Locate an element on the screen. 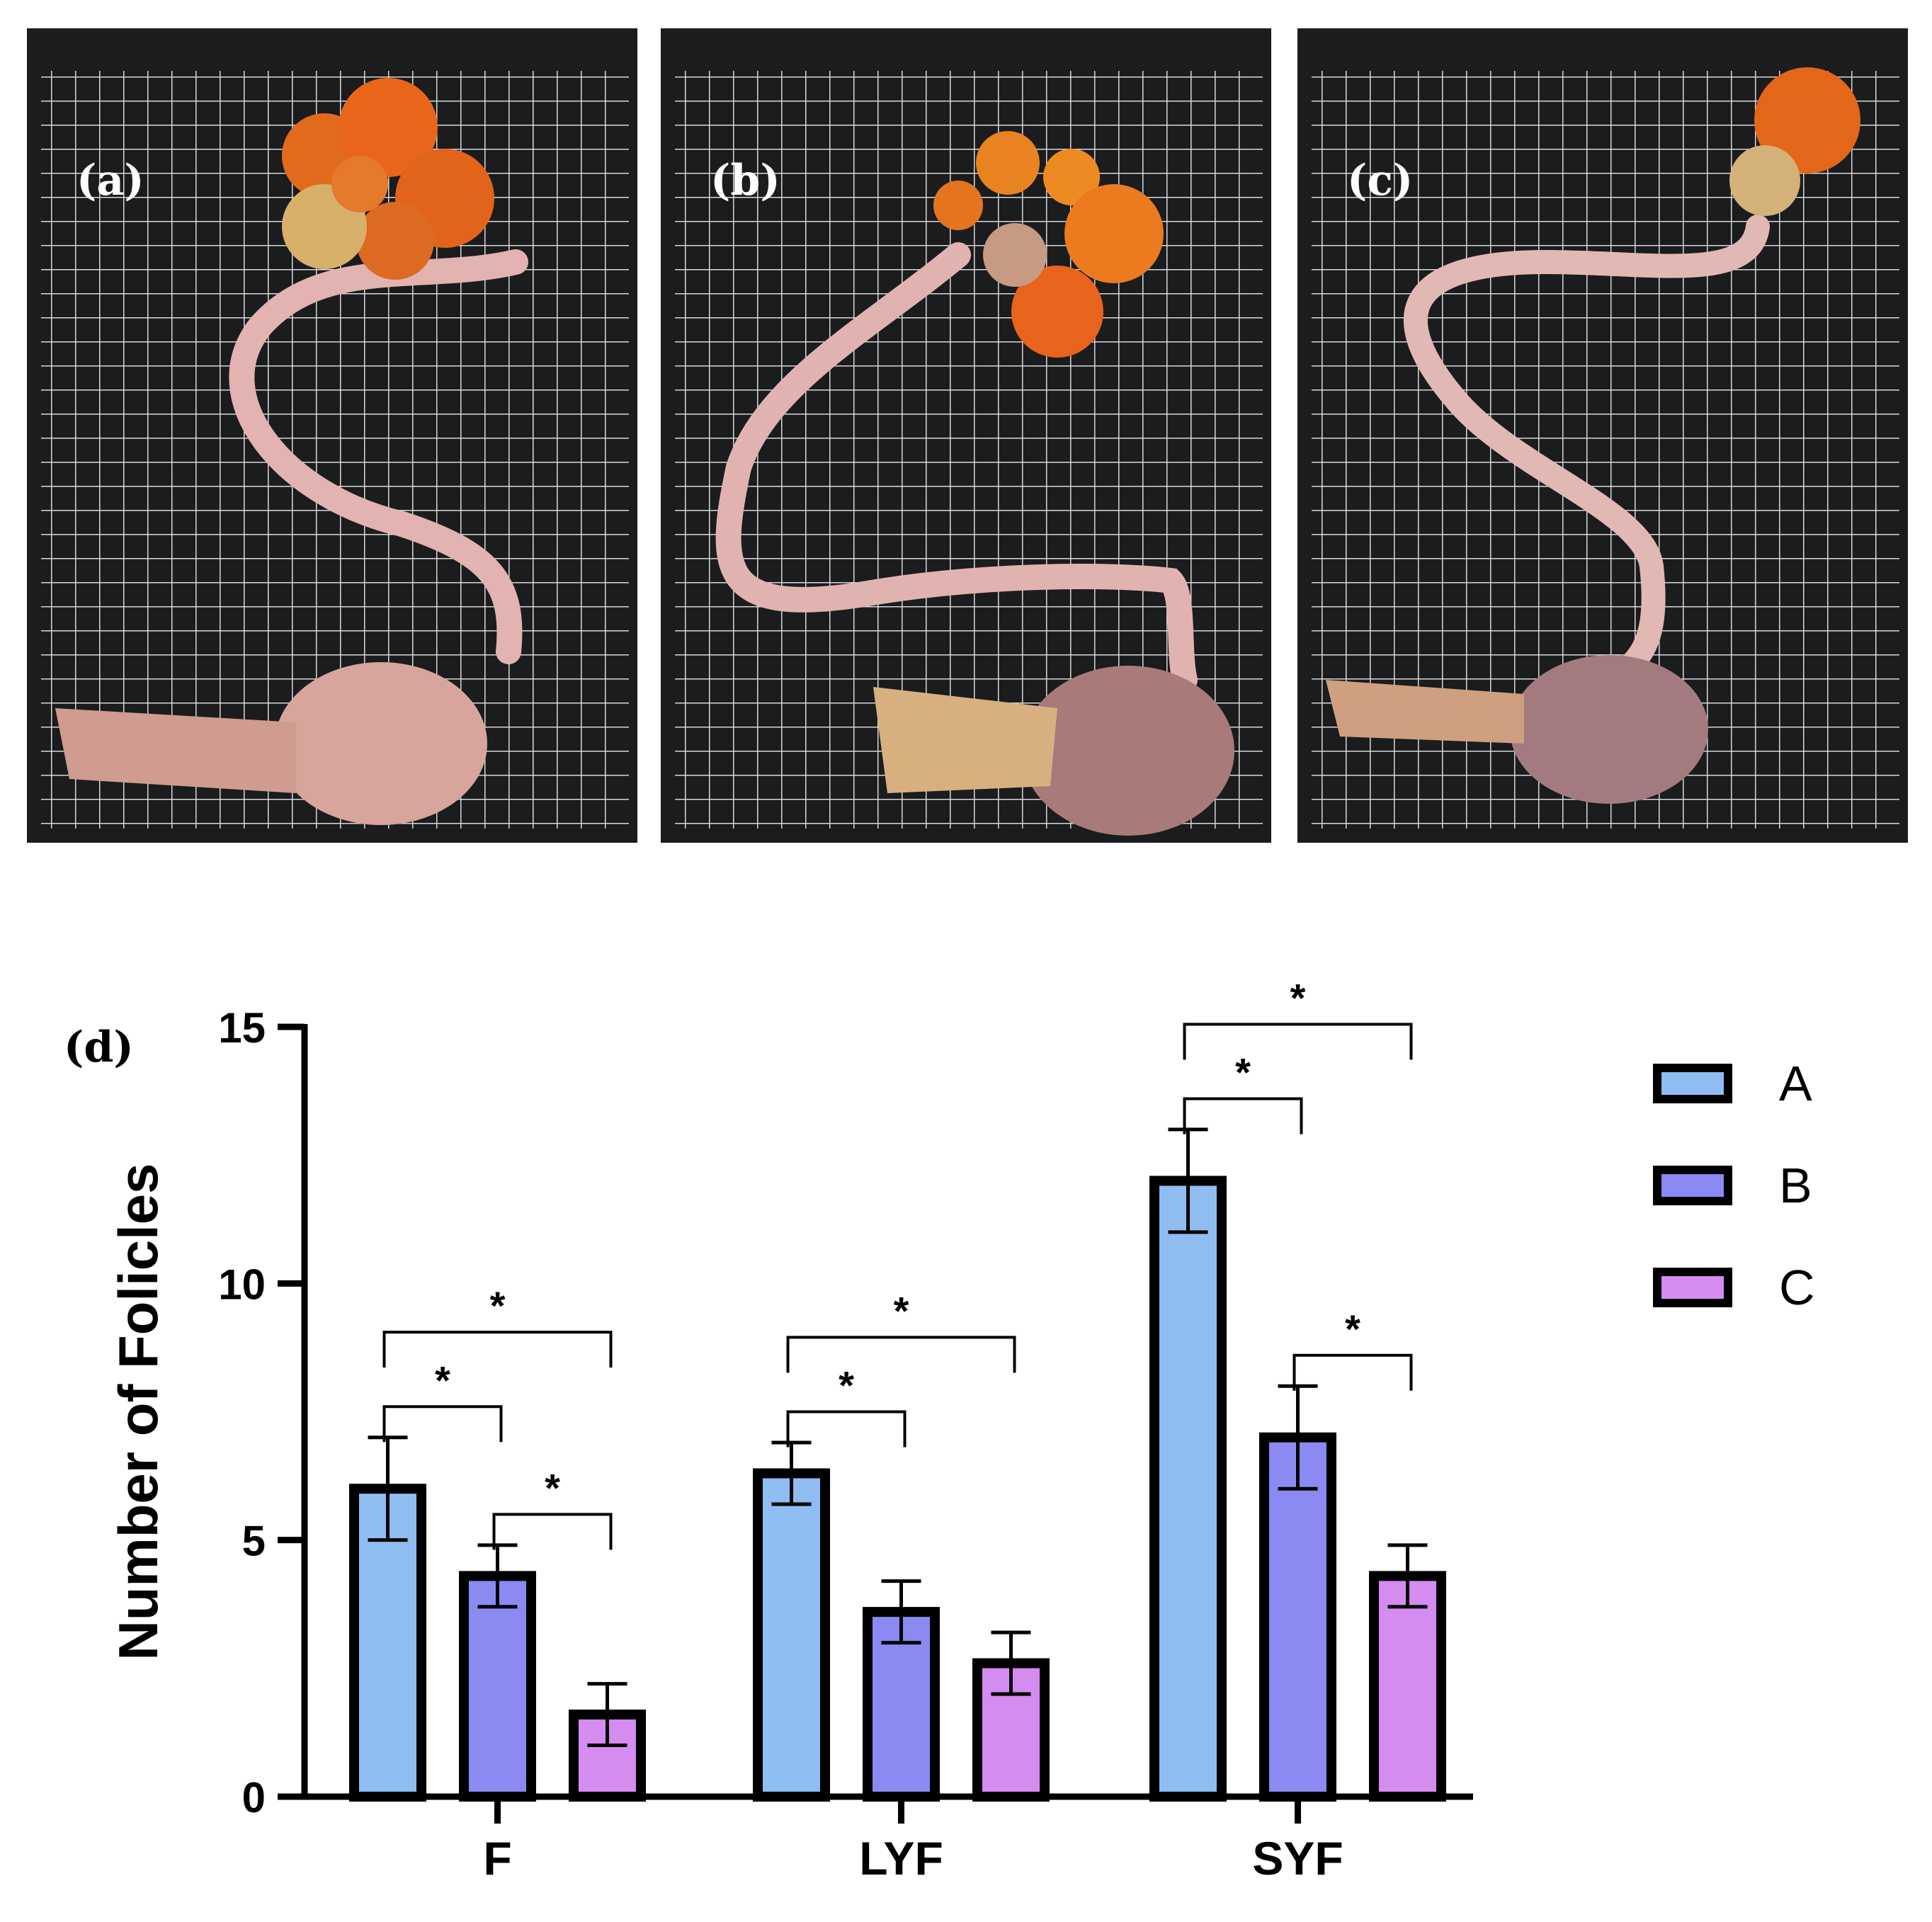  legend-swatch-A is located at coordinates (1692, 1083).